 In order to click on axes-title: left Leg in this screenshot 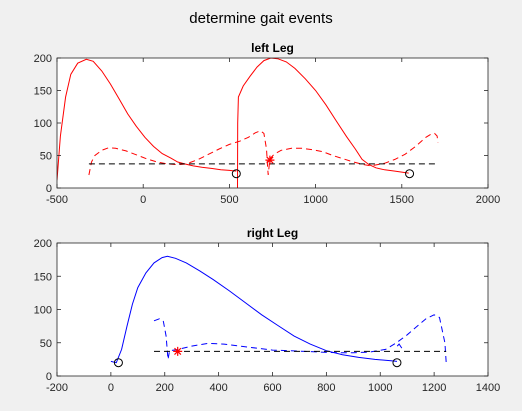, I will do `click(272, 48)`.